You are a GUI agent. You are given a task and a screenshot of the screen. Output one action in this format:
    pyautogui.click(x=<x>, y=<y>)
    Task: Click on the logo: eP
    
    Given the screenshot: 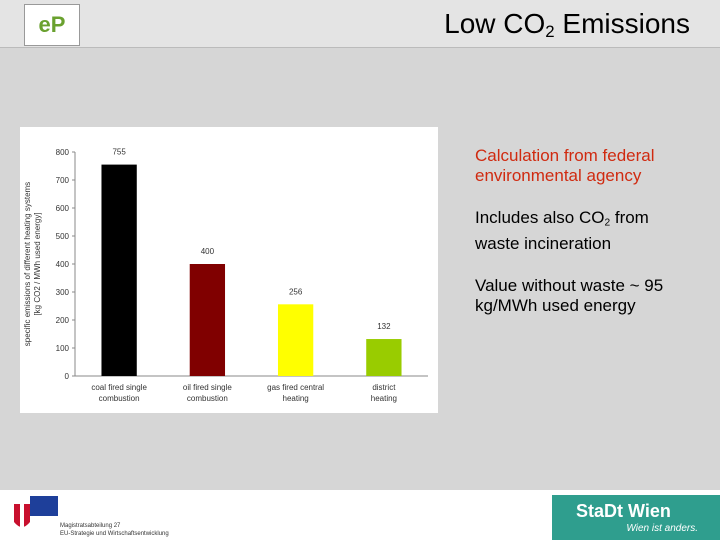 What is the action you would take?
    pyautogui.click(x=52, y=25)
    